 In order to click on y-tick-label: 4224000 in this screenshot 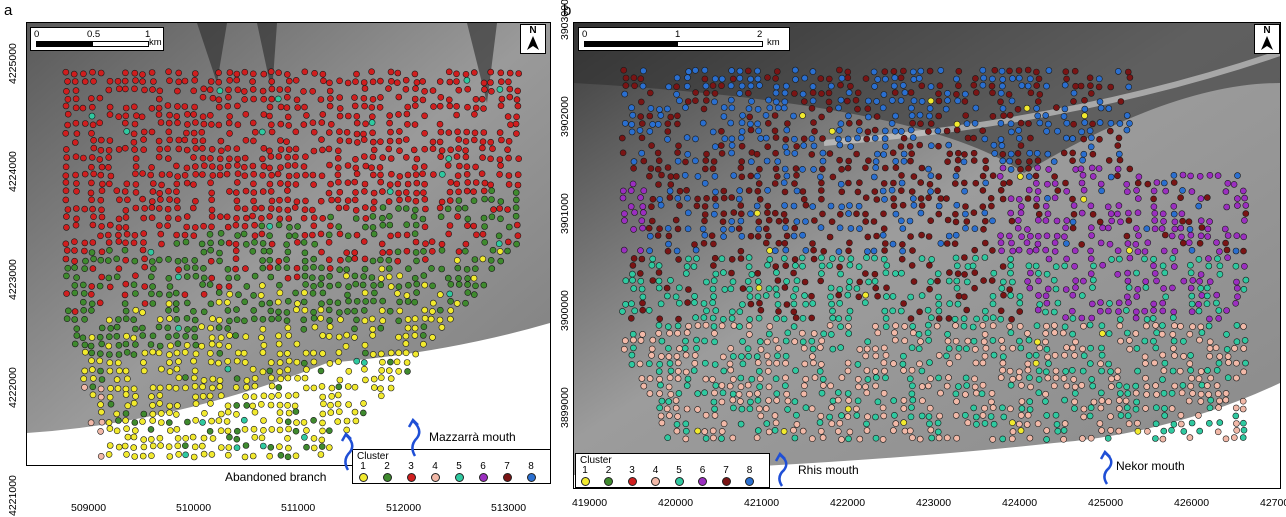, I will do `click(13, 171)`.